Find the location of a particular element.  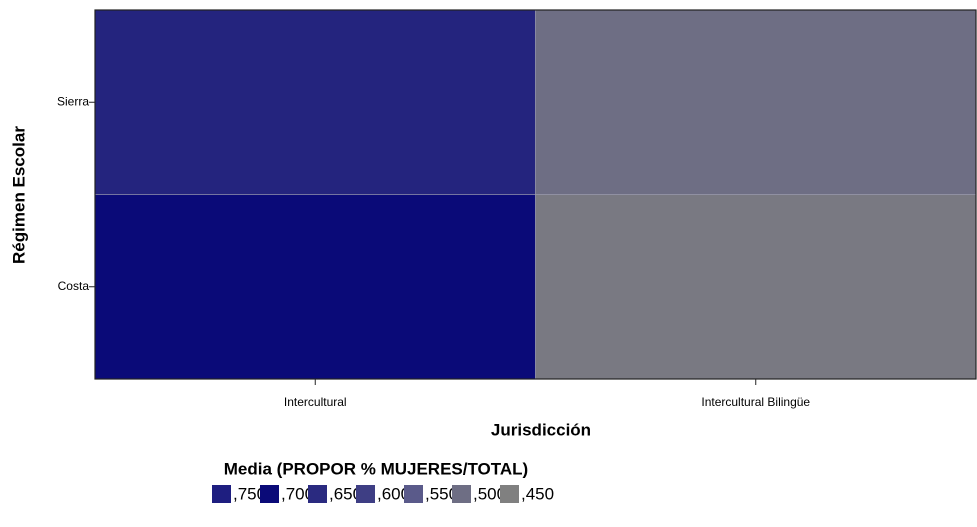

y-tick-label: Sierra is located at coordinates (73, 101).